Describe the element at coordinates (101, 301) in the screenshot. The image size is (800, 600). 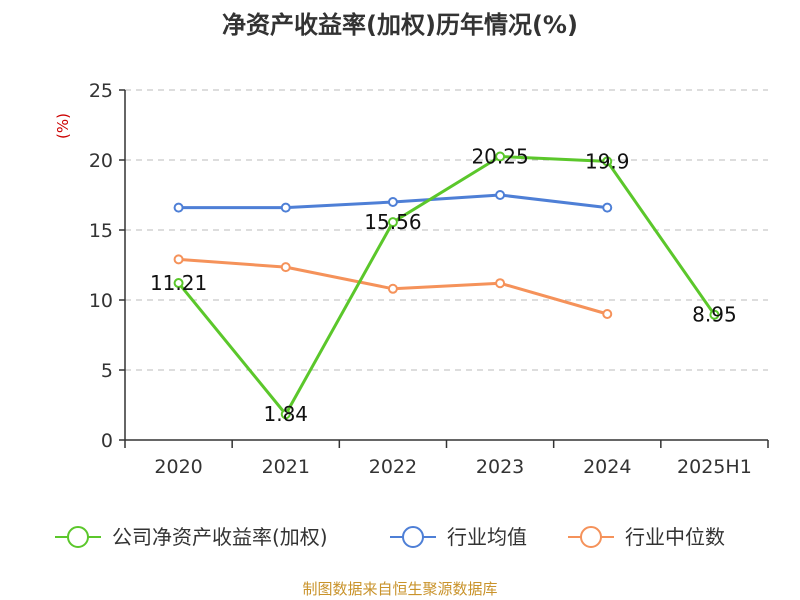
I see `y-tick-label: 10` at that location.